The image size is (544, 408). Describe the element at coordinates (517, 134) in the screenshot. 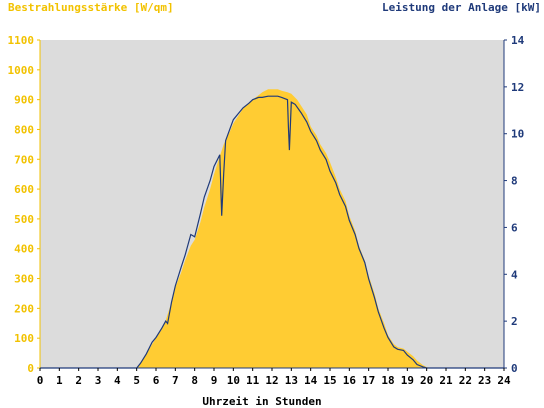

I see `right-tick-label: 10` at that location.